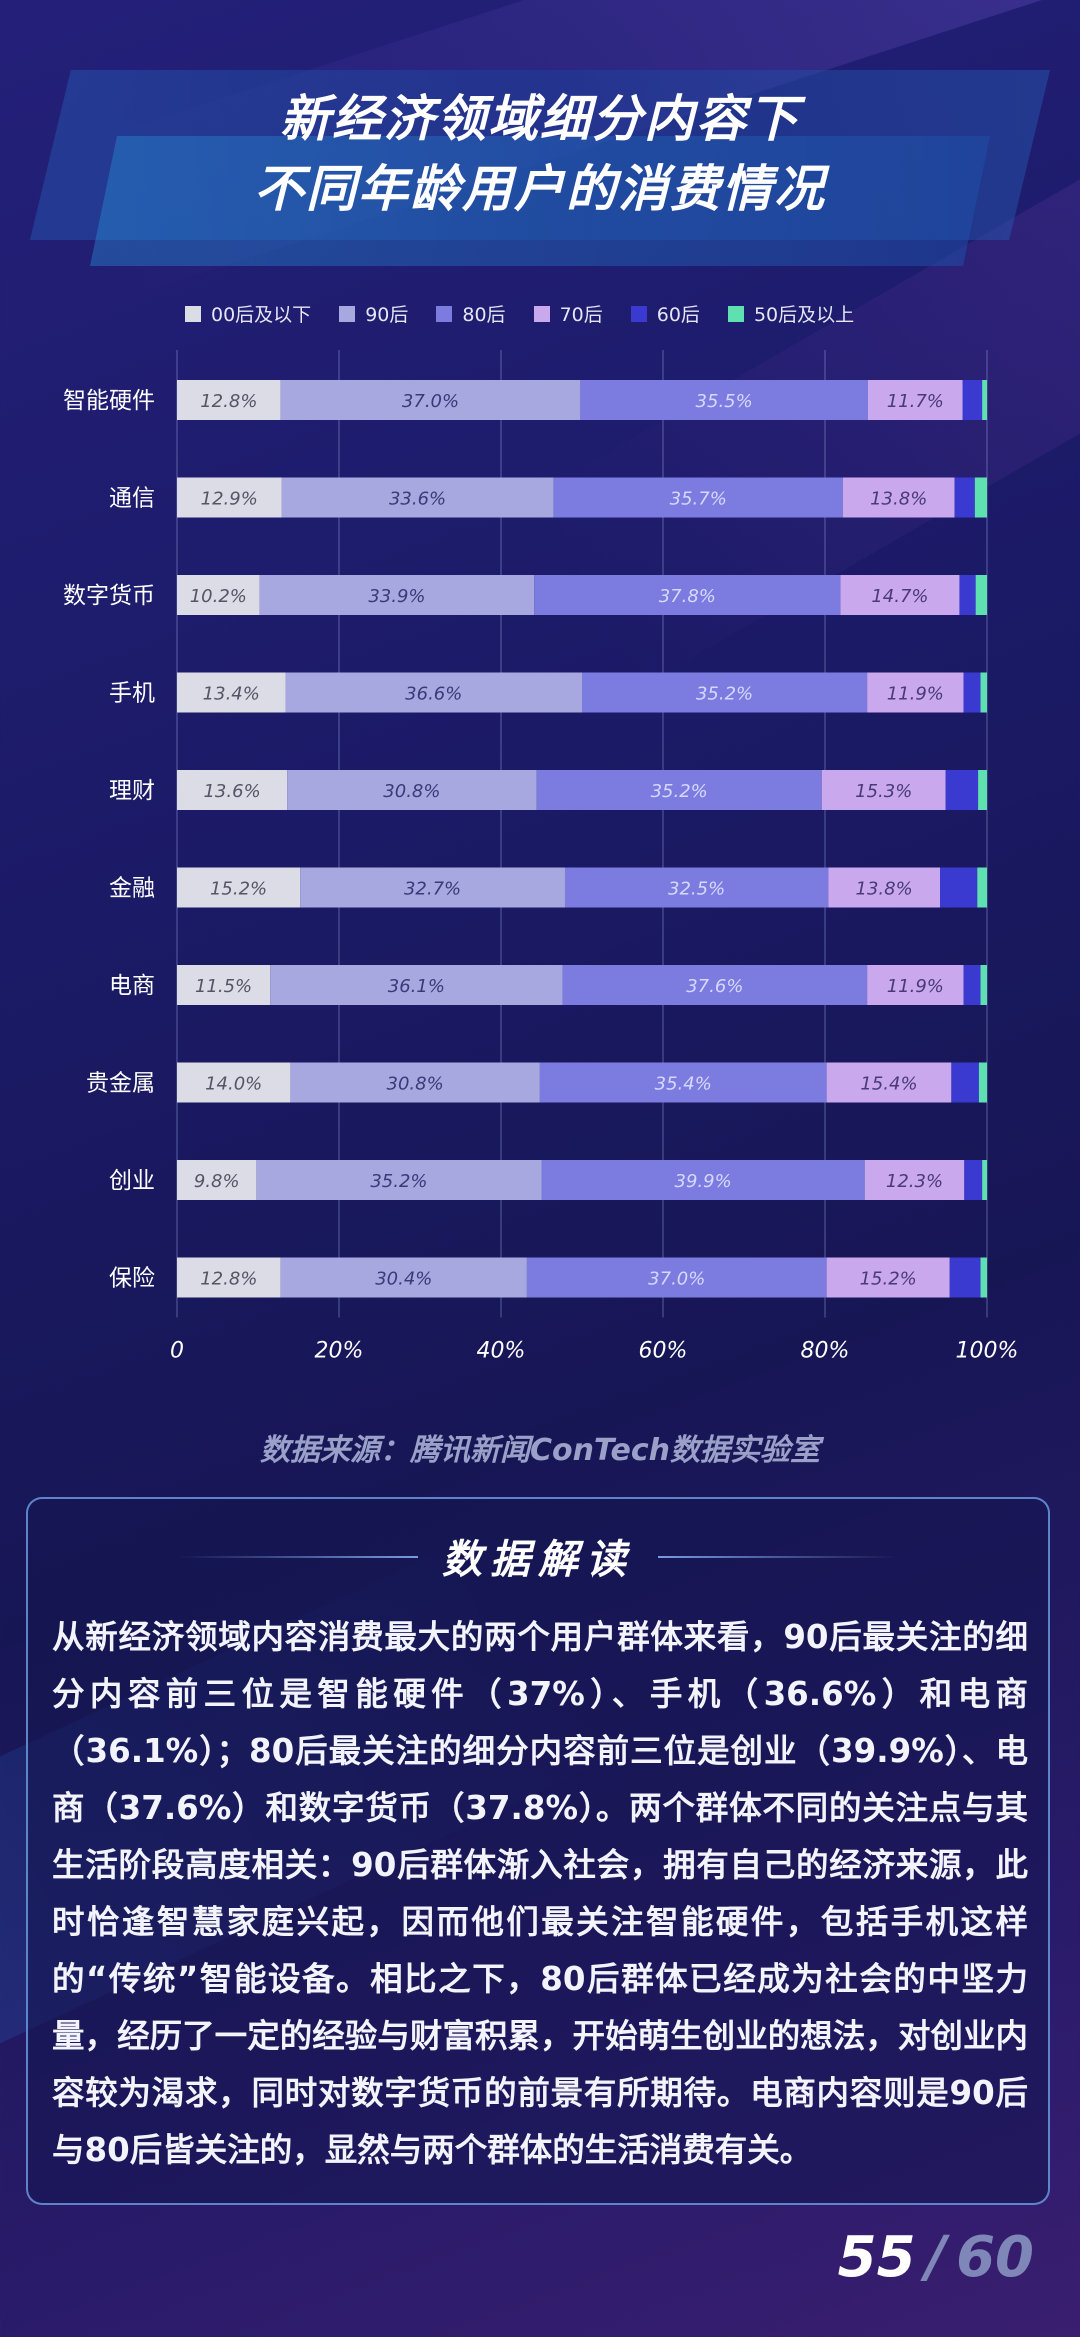 This screenshot has height=2337, width=1080. What do you see at coordinates (663, 1351) in the screenshot?
I see `x-tick-label: 60%` at bounding box center [663, 1351].